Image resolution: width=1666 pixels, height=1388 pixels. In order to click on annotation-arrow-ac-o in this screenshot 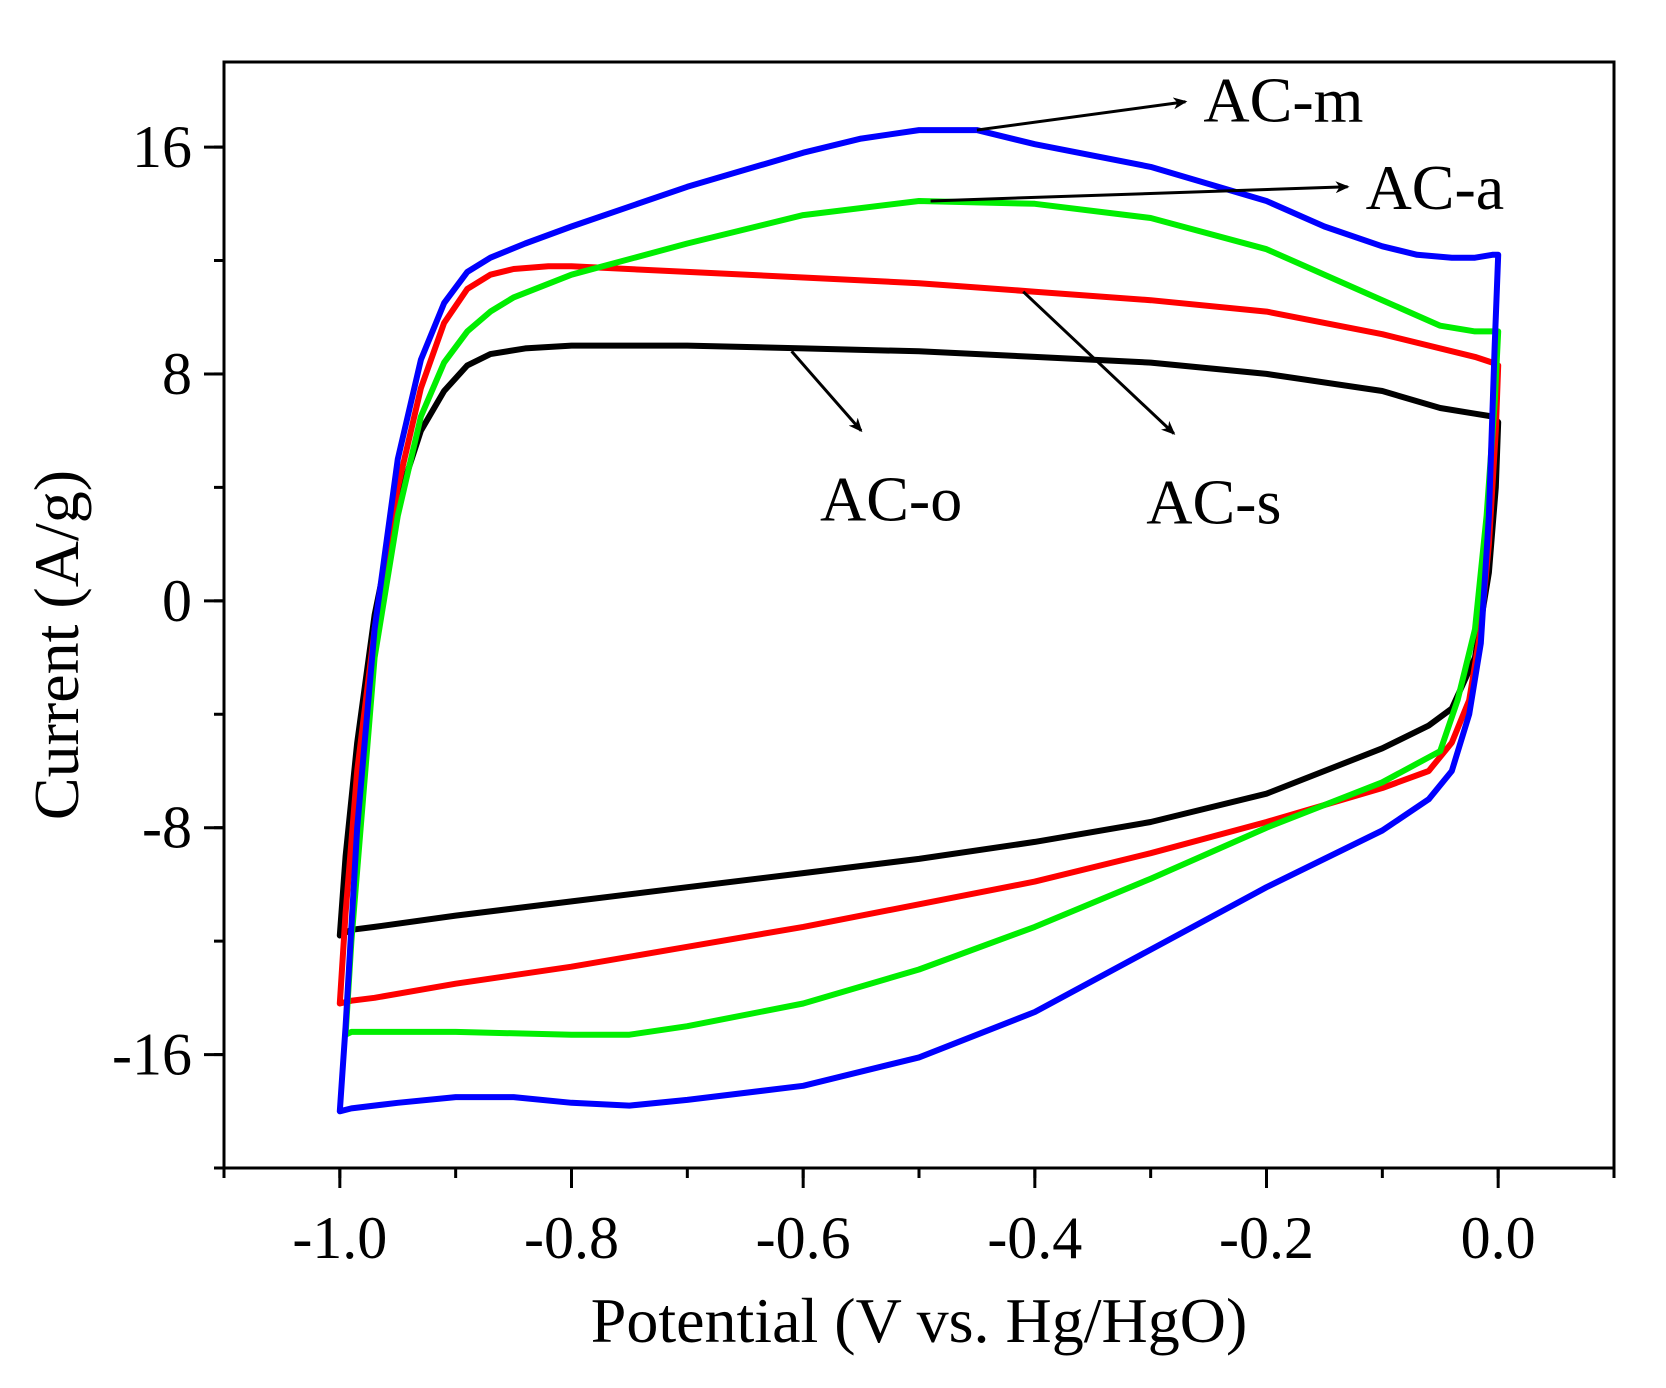, I will do `click(826, 391)`.